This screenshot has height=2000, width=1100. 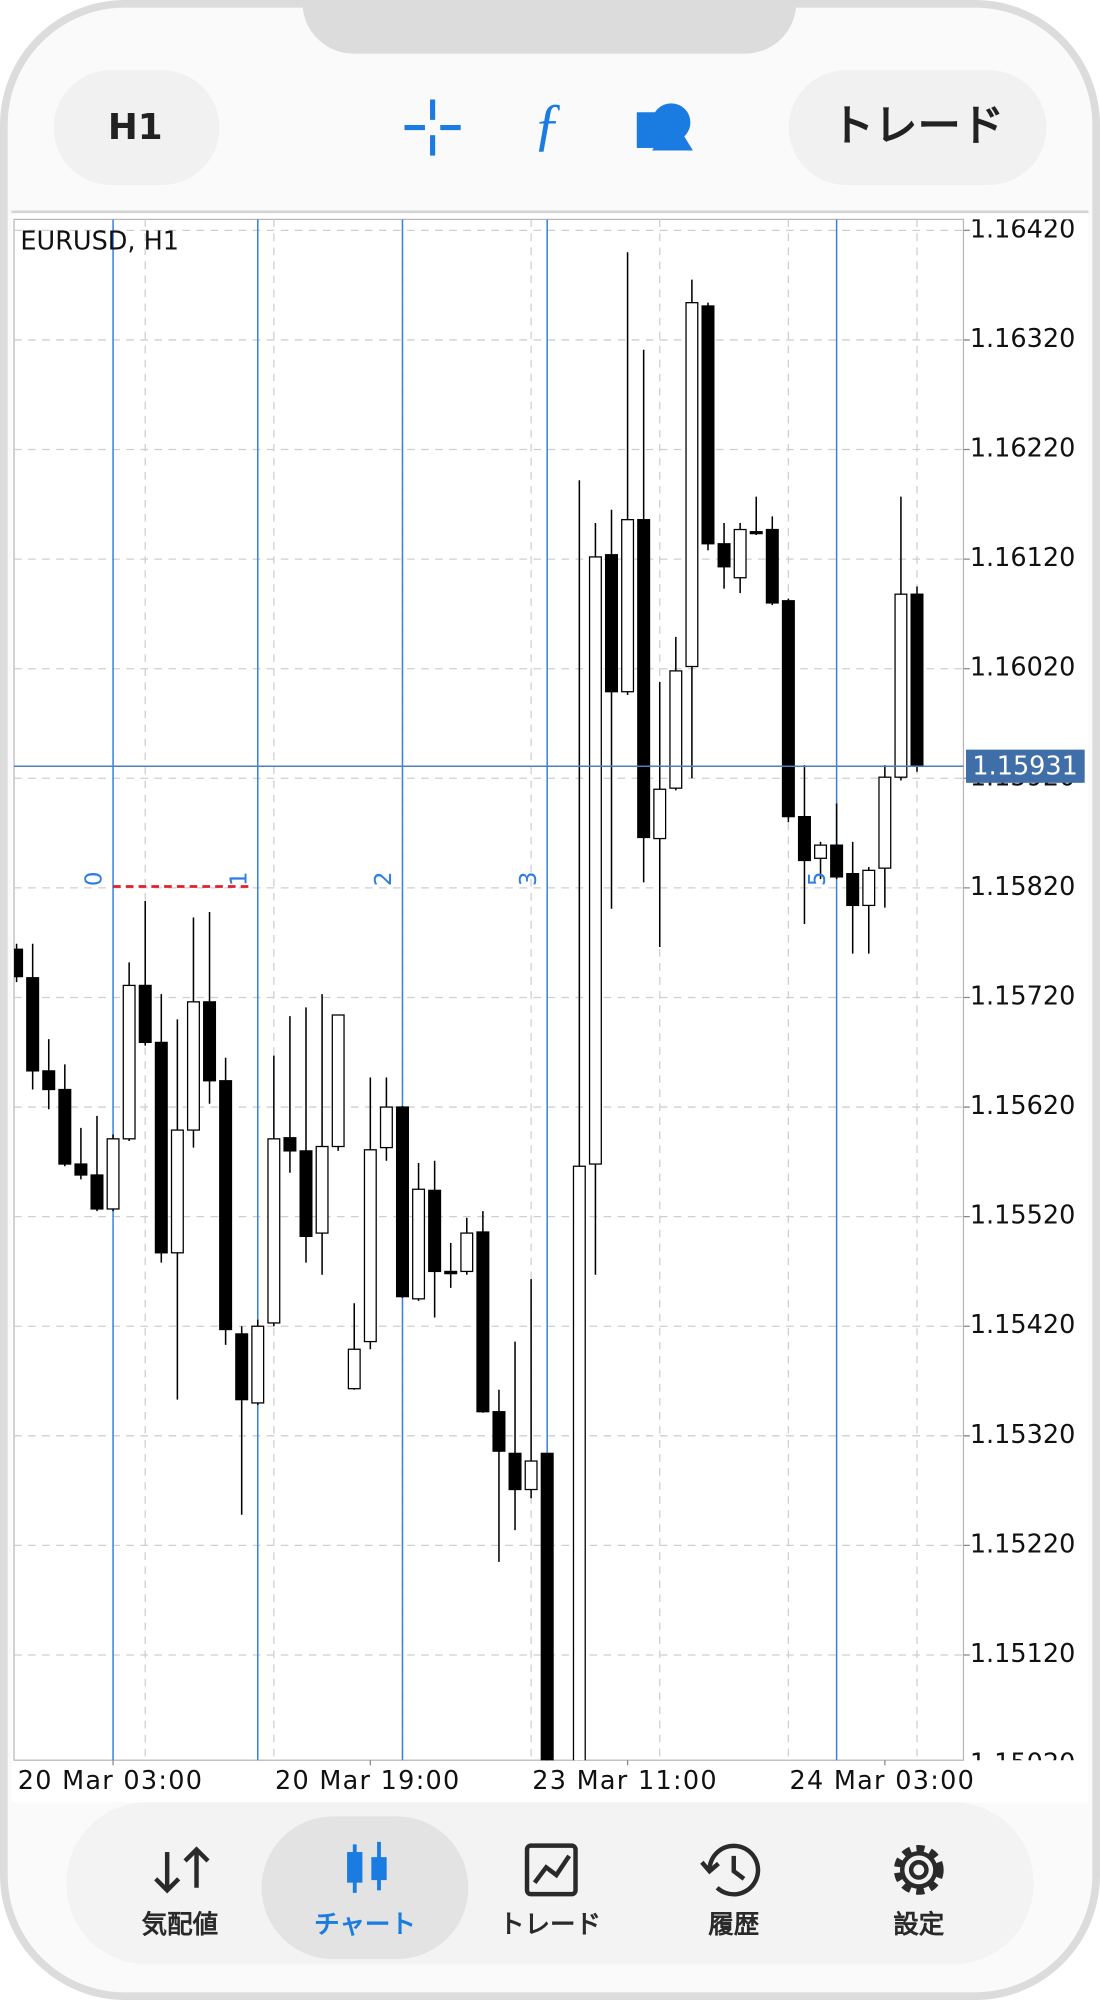 I want to click on tab-label: 設定, so click(x=919, y=1925).